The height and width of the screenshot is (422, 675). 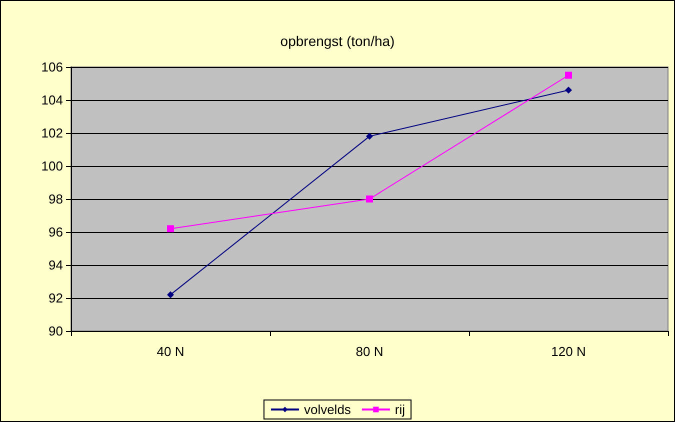 I want to click on x-tick-label: 40 N, so click(x=170, y=351).